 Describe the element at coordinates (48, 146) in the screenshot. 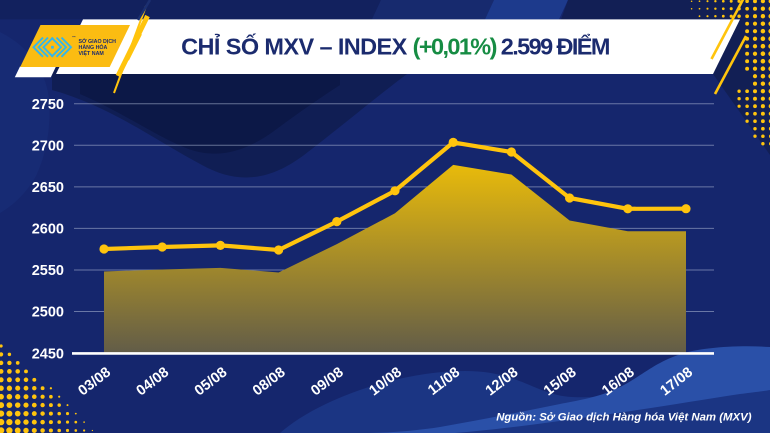

I see `svg-text: 2700` at that location.